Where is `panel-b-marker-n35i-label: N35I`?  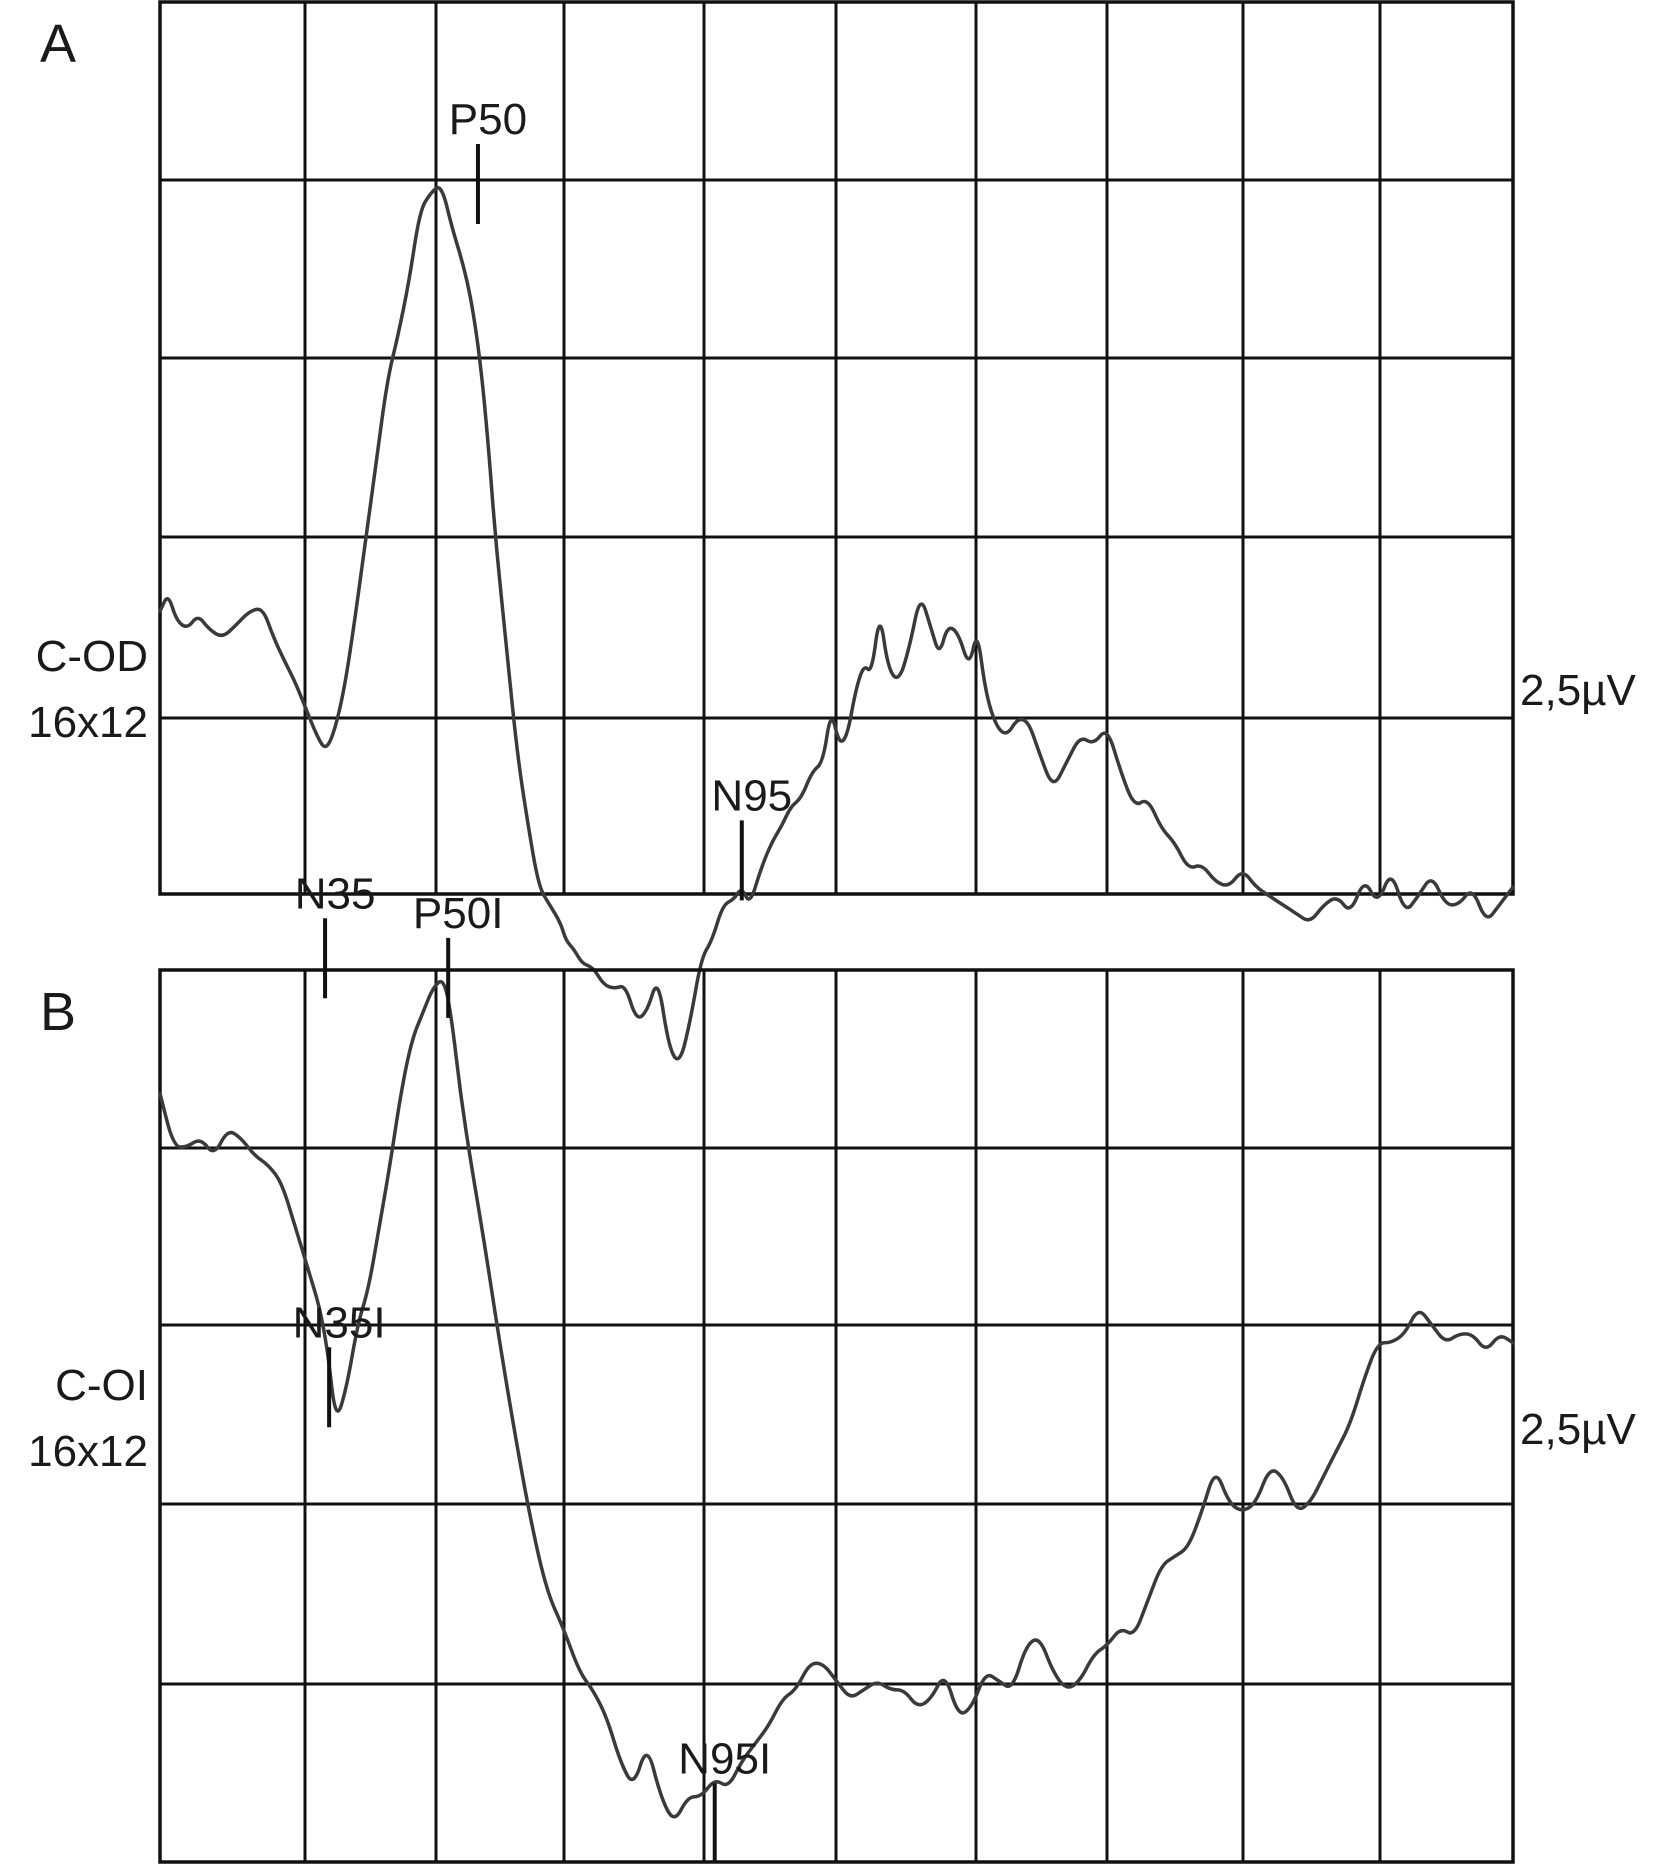 panel-b-marker-n35i-label: N35I is located at coordinates (339, 1322).